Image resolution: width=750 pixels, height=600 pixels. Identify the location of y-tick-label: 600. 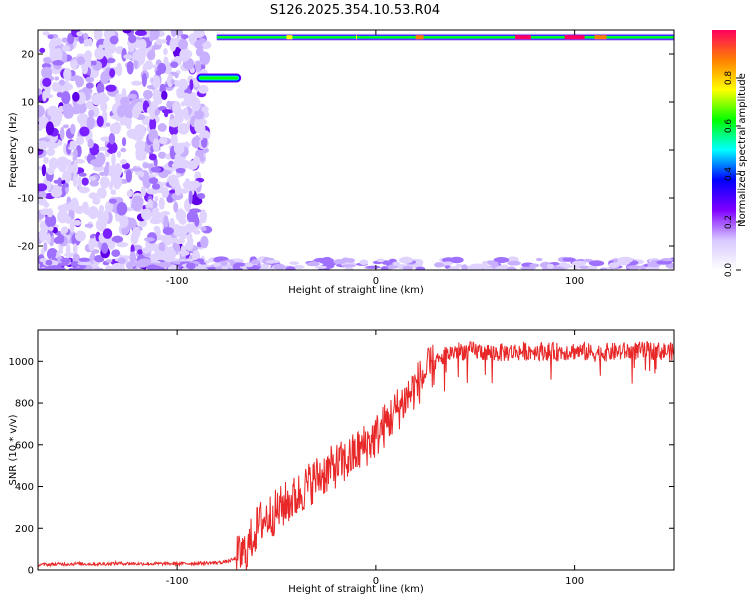
(24, 445).